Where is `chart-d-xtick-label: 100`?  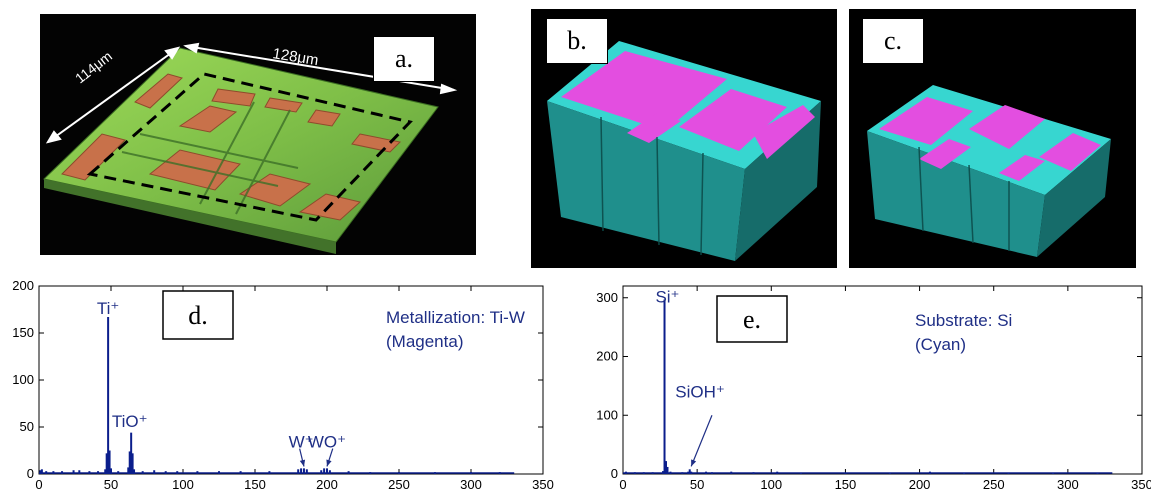 chart-d-xtick-label: 100 is located at coordinates (183, 484).